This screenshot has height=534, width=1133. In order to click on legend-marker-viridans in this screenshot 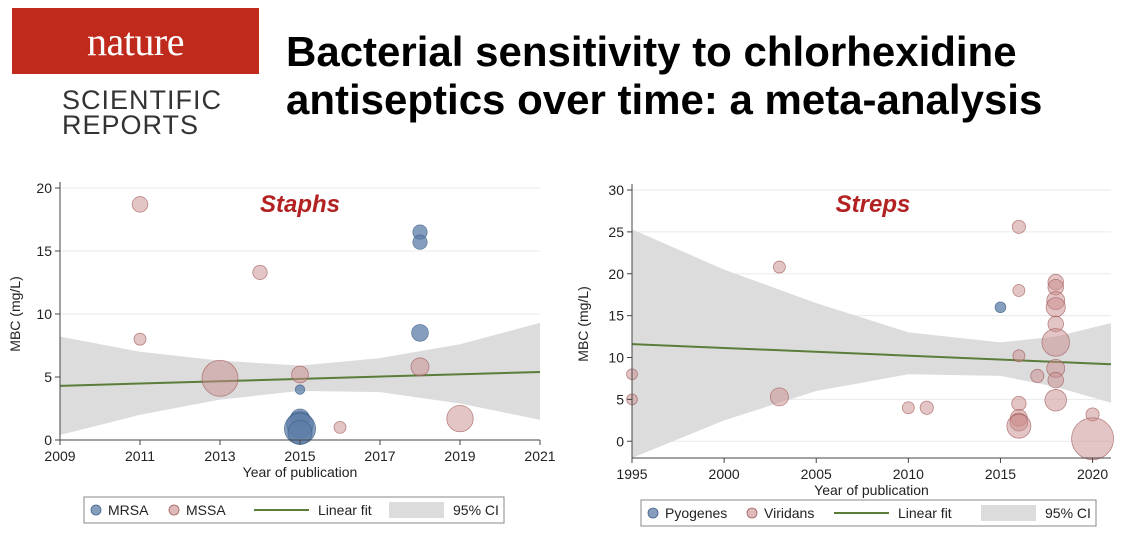, I will do `click(752, 513)`.